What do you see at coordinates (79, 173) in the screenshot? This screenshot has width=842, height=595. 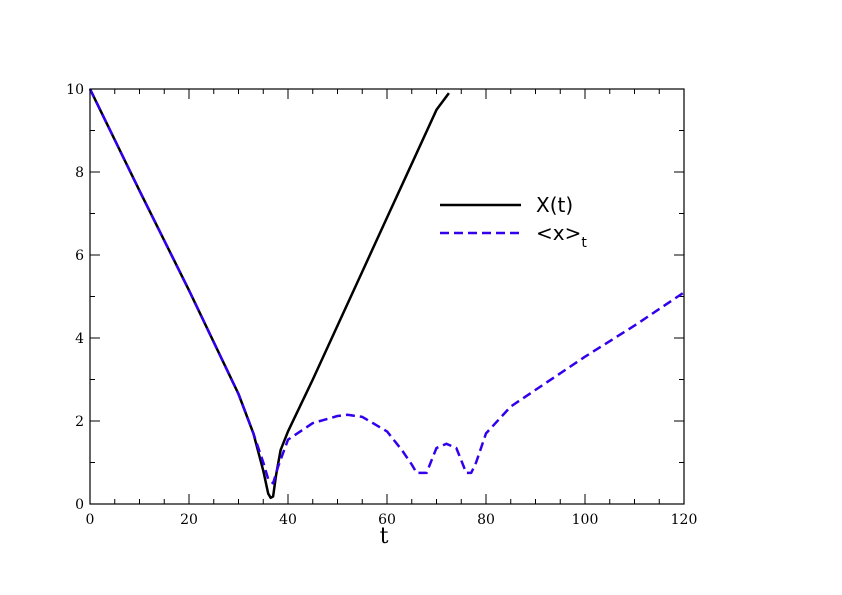 I see `y-tick-label: 8` at bounding box center [79, 173].